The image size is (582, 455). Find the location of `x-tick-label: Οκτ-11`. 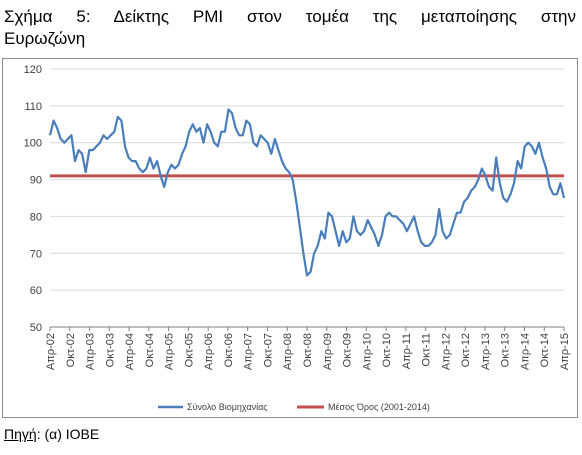

x-tick-label: Οκτ-11 is located at coordinates (427, 349).